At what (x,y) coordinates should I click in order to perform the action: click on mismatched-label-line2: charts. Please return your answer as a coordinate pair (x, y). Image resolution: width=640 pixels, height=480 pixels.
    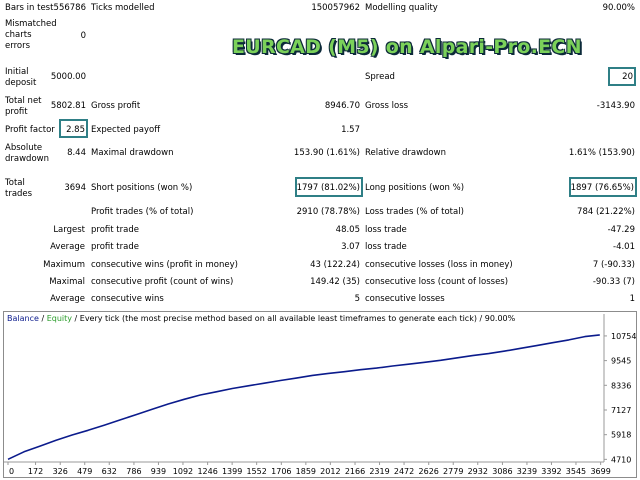
    Looking at the image, I should click on (18, 35).